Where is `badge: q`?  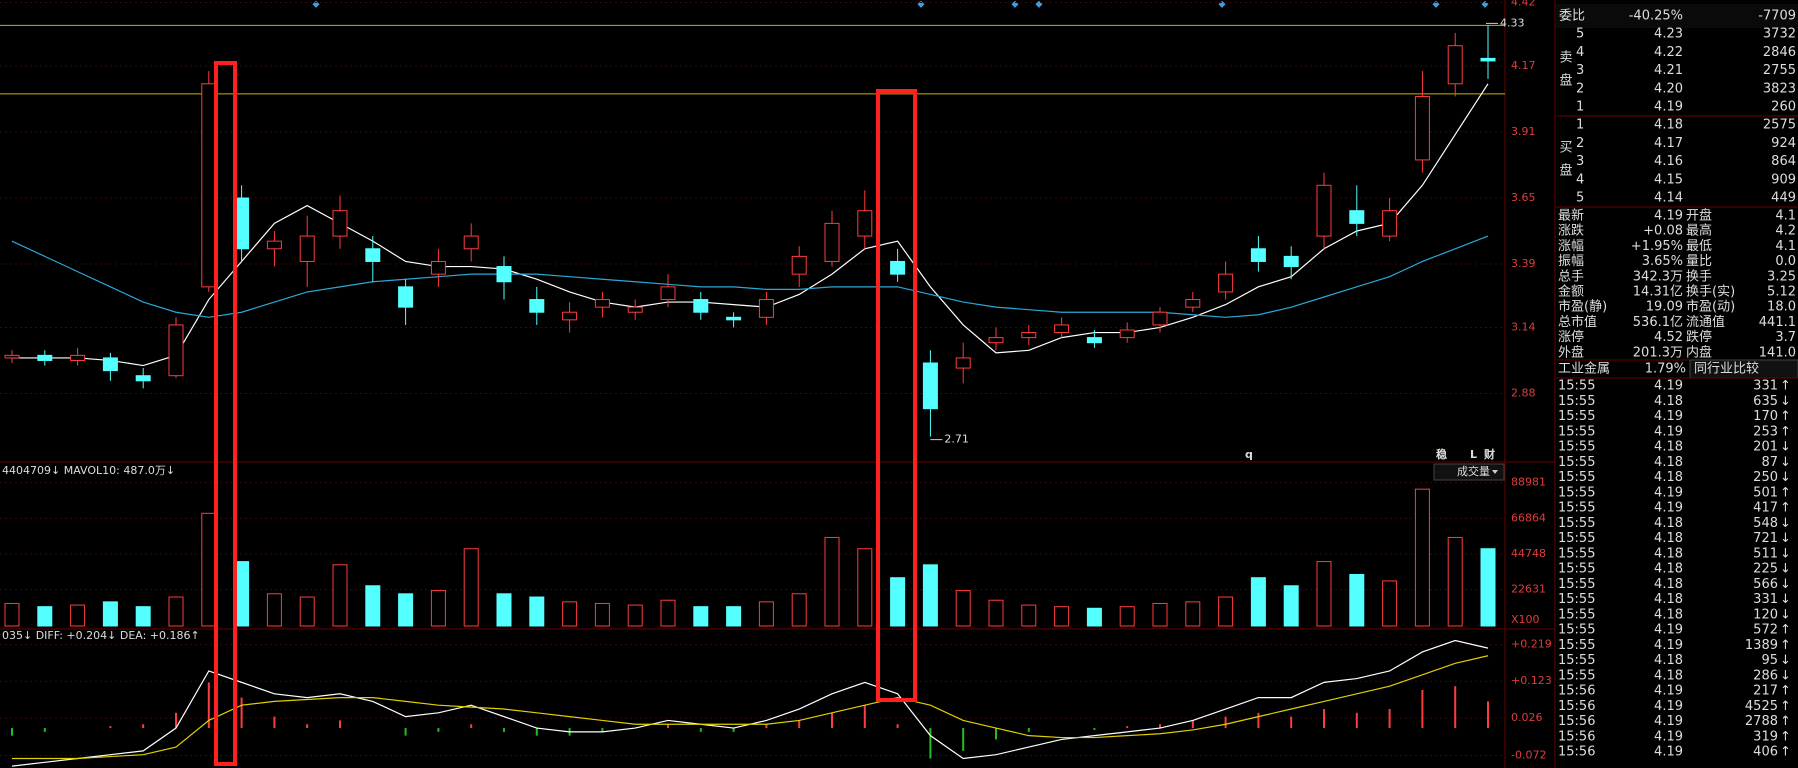 badge: q is located at coordinates (1249, 454).